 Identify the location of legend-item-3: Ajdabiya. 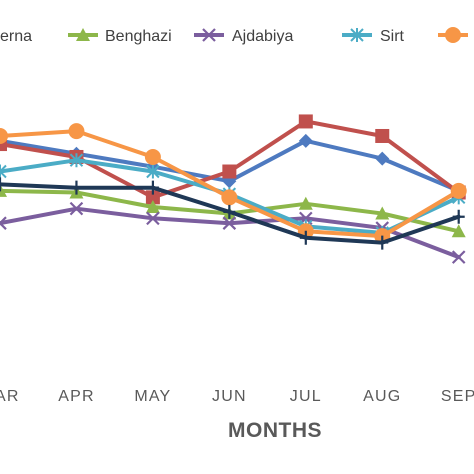
(243, 36).